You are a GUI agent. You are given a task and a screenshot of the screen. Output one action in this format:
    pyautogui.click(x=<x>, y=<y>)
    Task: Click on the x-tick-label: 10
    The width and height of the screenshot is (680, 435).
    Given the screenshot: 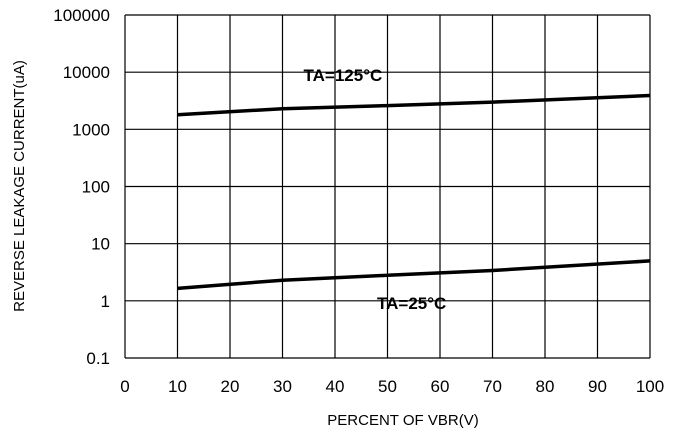 What is the action you would take?
    pyautogui.click(x=177, y=386)
    